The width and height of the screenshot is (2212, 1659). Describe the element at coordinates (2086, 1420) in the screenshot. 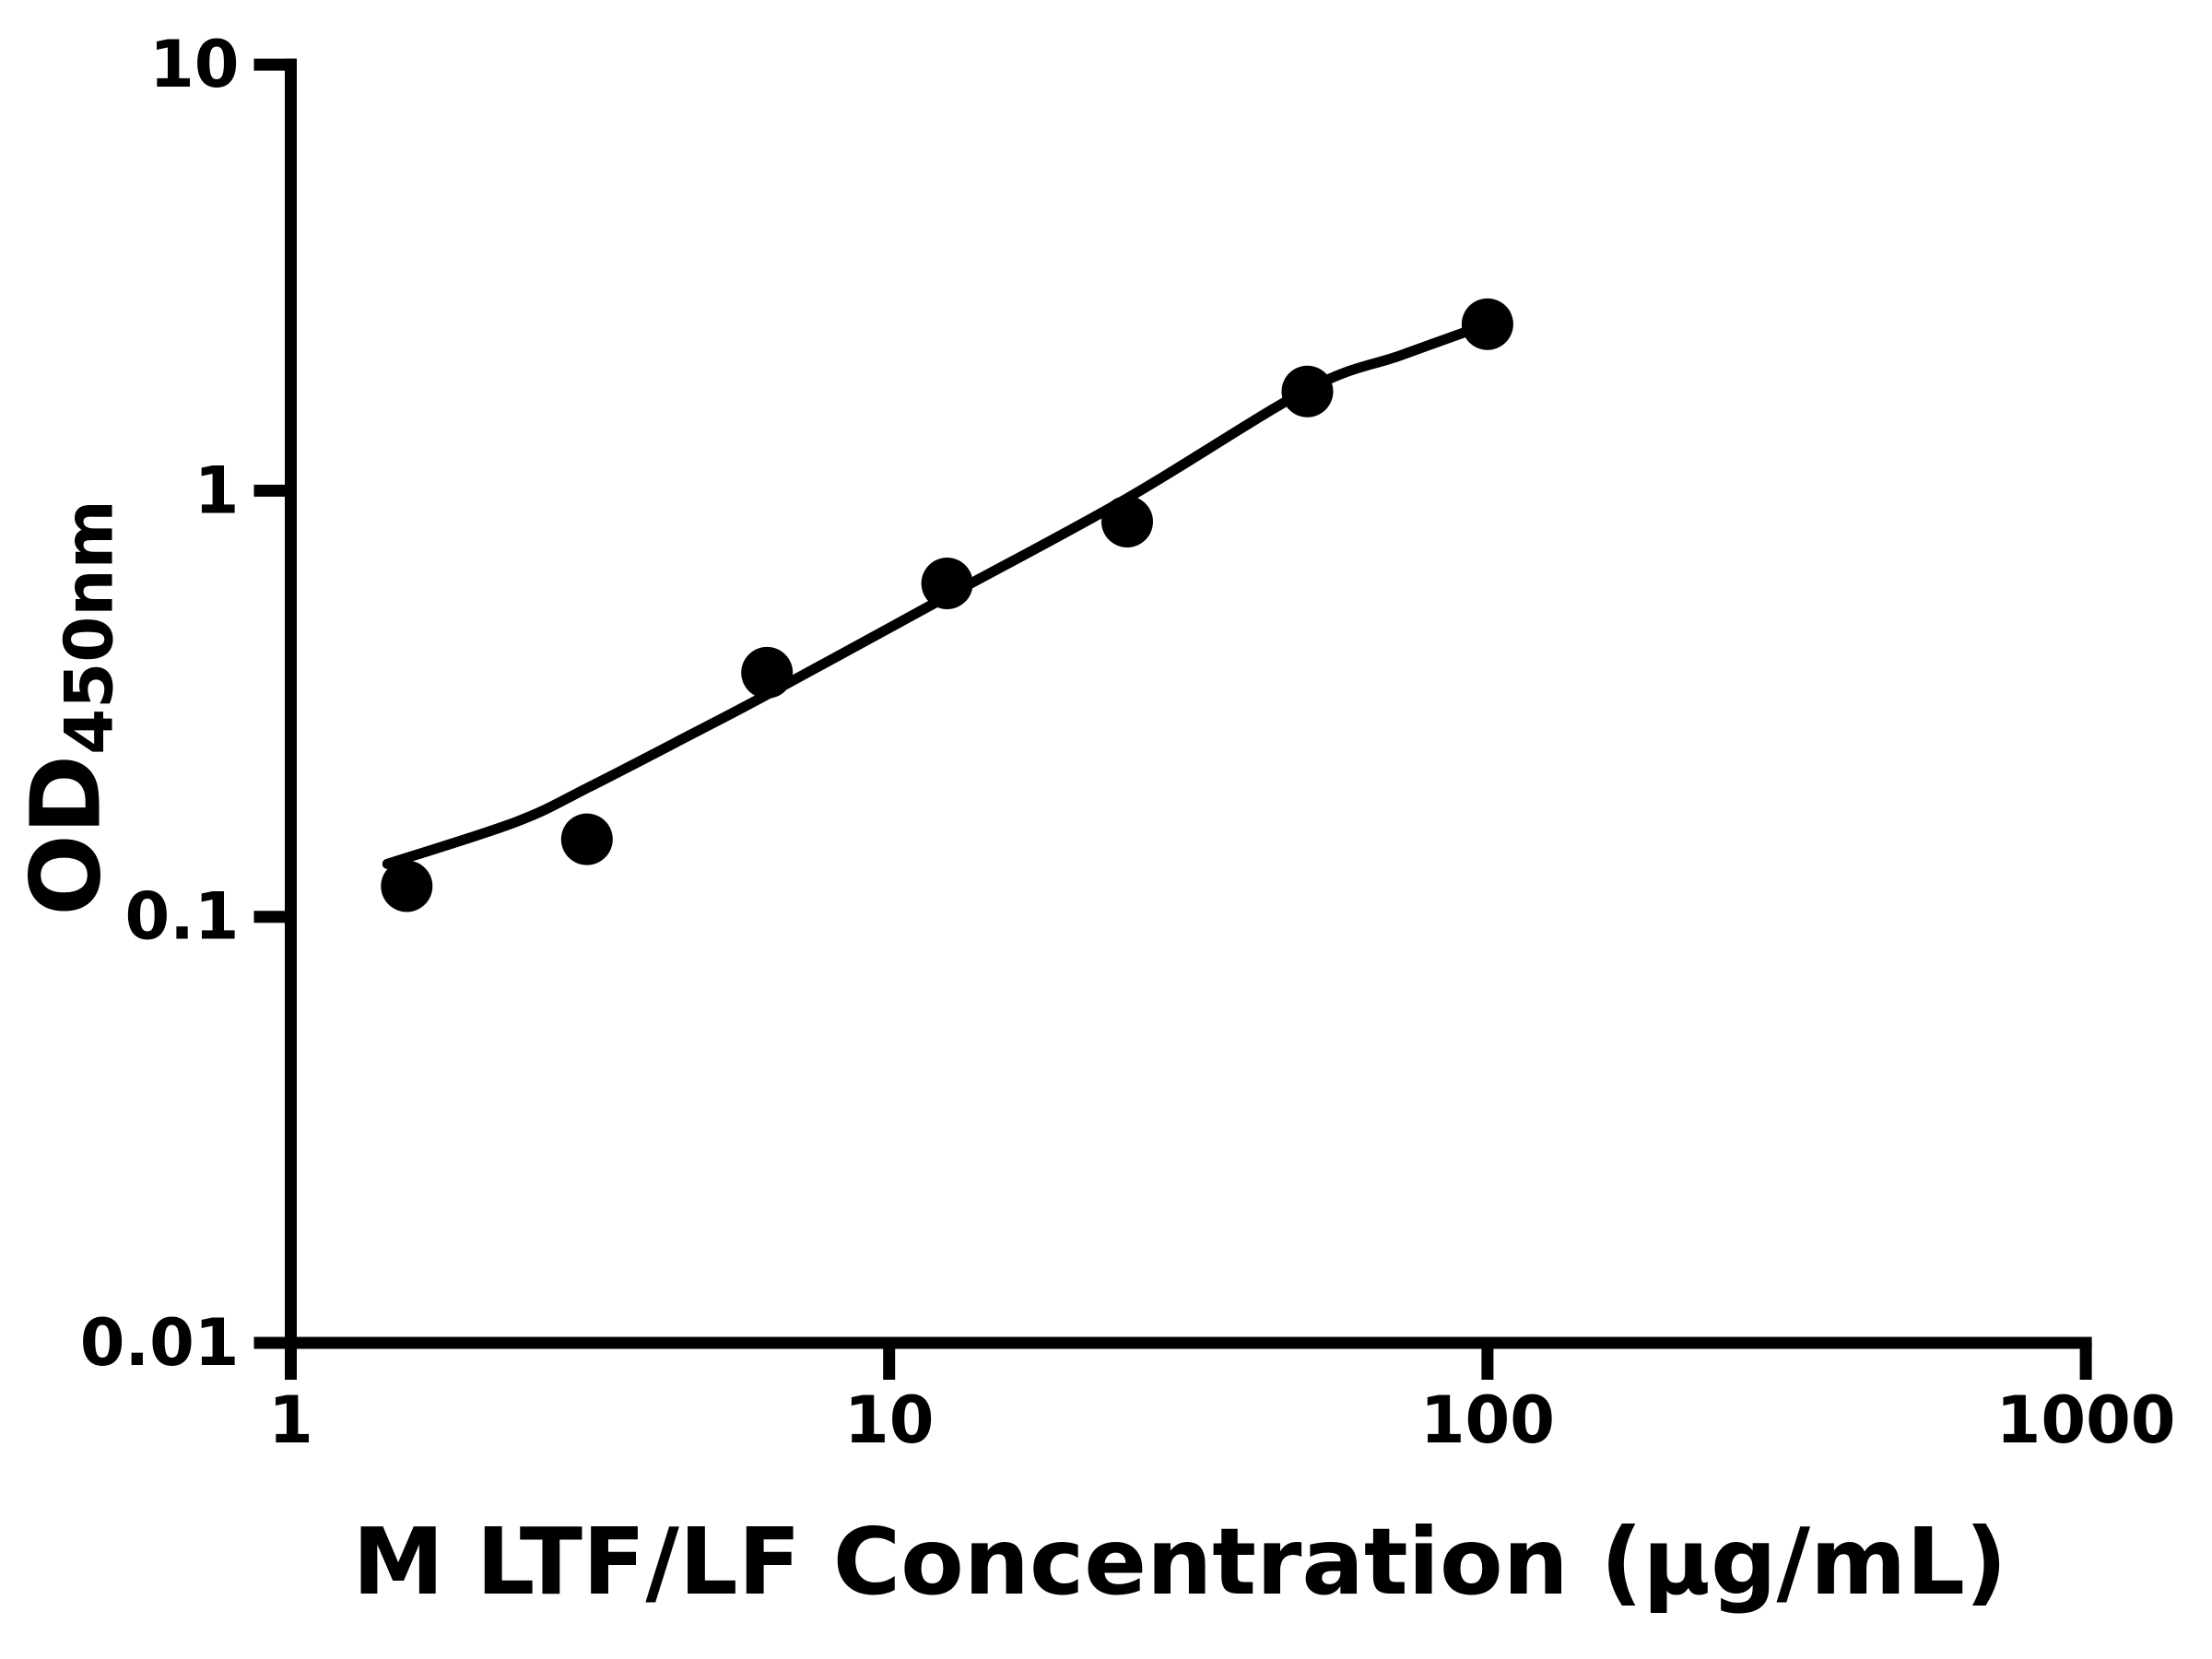

I see `x-tick-label: 1000` at that location.